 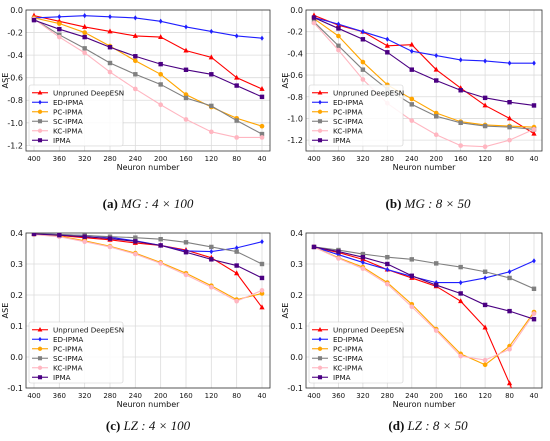 What do you see at coordinates (295, 75) in the screenshot?
I see `y-tick-label: -0.6` at bounding box center [295, 75].